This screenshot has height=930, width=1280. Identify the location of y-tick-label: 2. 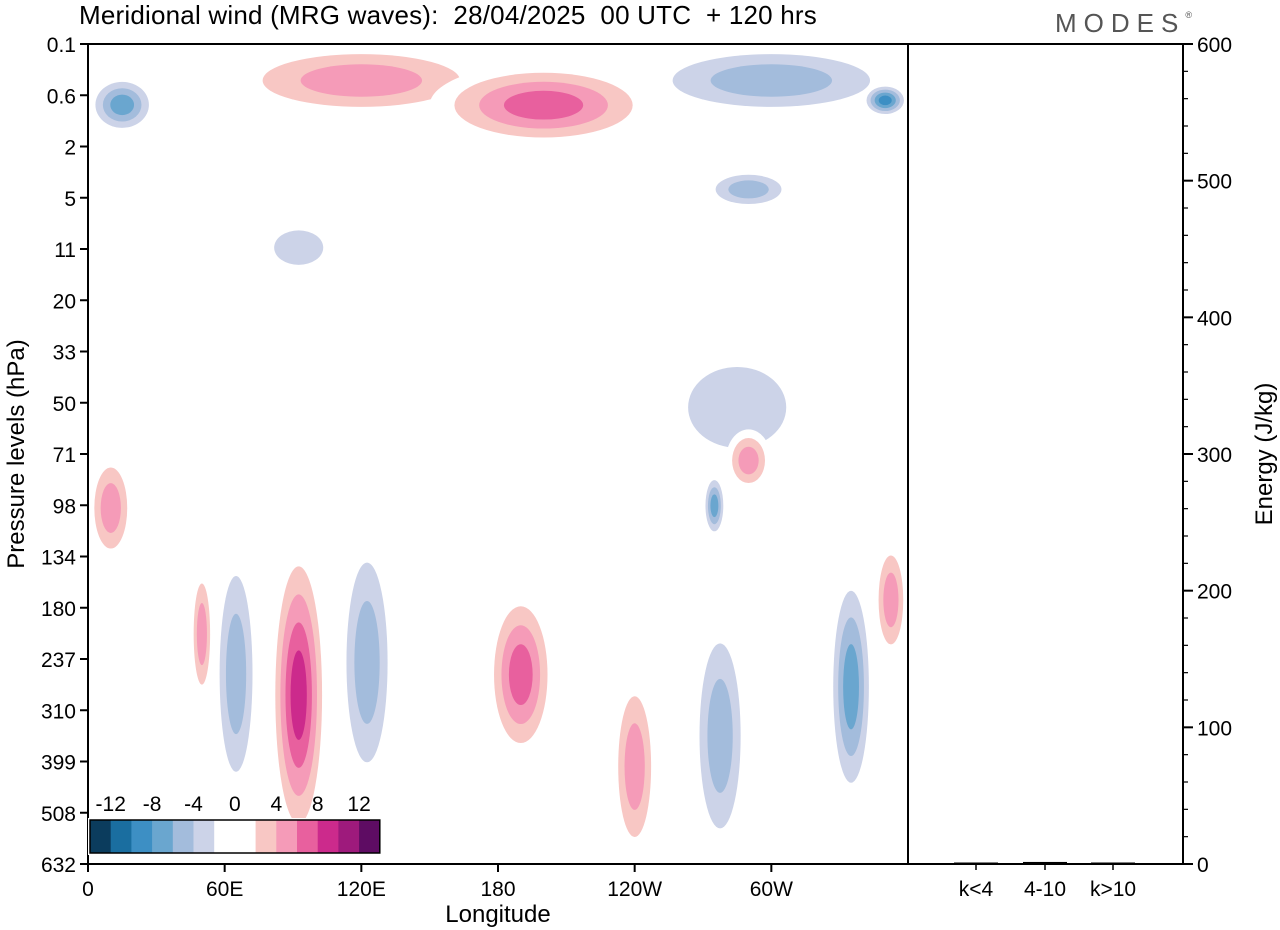
(70, 148).